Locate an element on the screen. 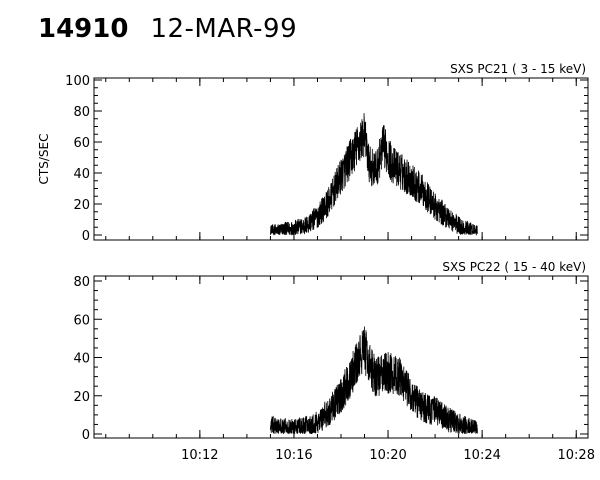 The width and height of the screenshot is (600, 480). x-tick-label: 10:20 is located at coordinates (387, 455).